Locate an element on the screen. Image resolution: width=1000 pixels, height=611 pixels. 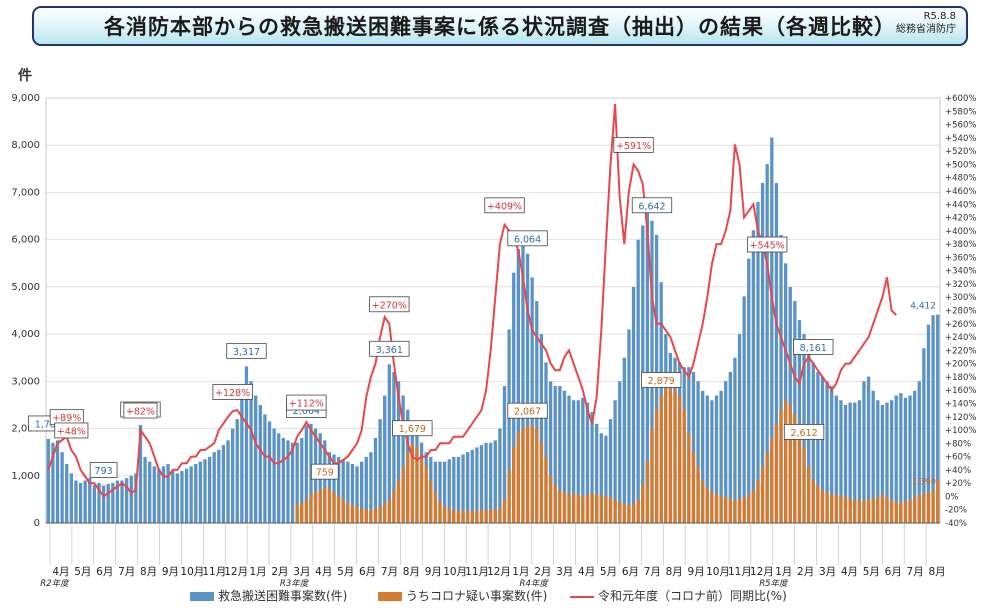
legend-item-corona: うちコロナ疑い事案数(件) is located at coordinates (462, 596).